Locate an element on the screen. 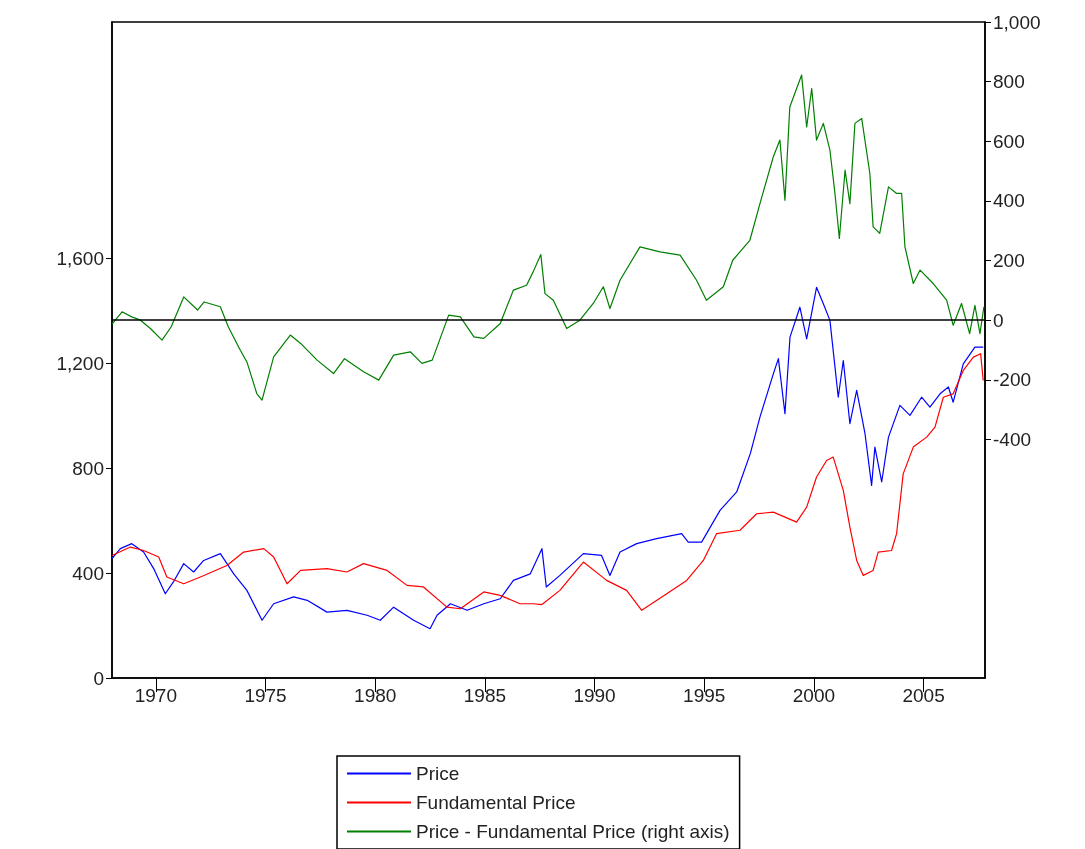 This screenshot has height=849, width=1085. x-tick-label: 1985 is located at coordinates (485, 695).